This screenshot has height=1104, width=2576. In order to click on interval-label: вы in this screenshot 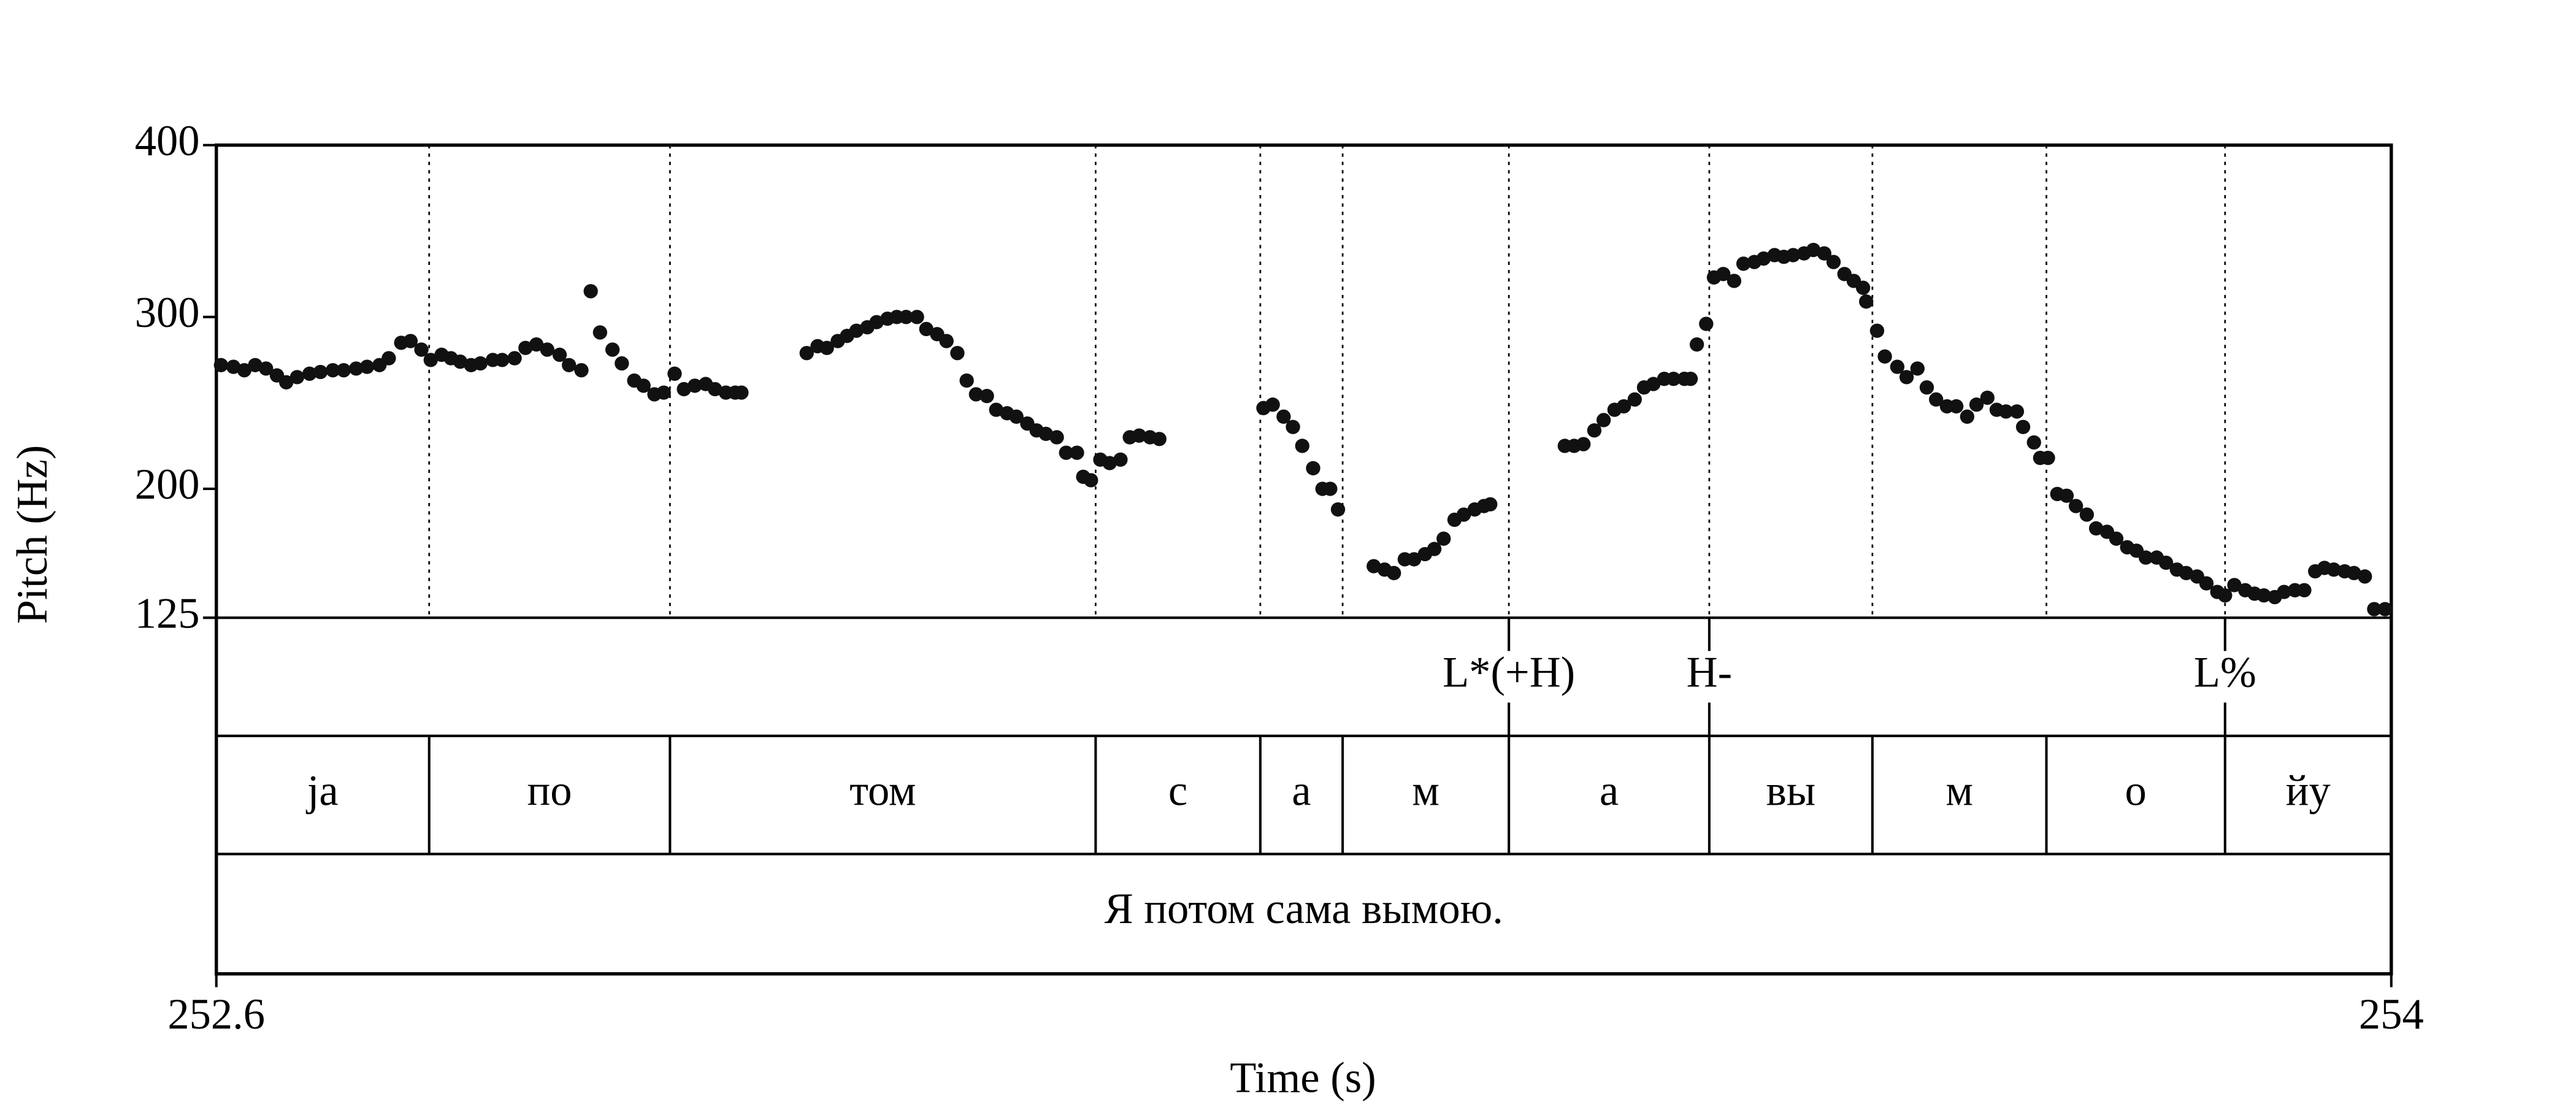, I will do `click(1791, 791)`.